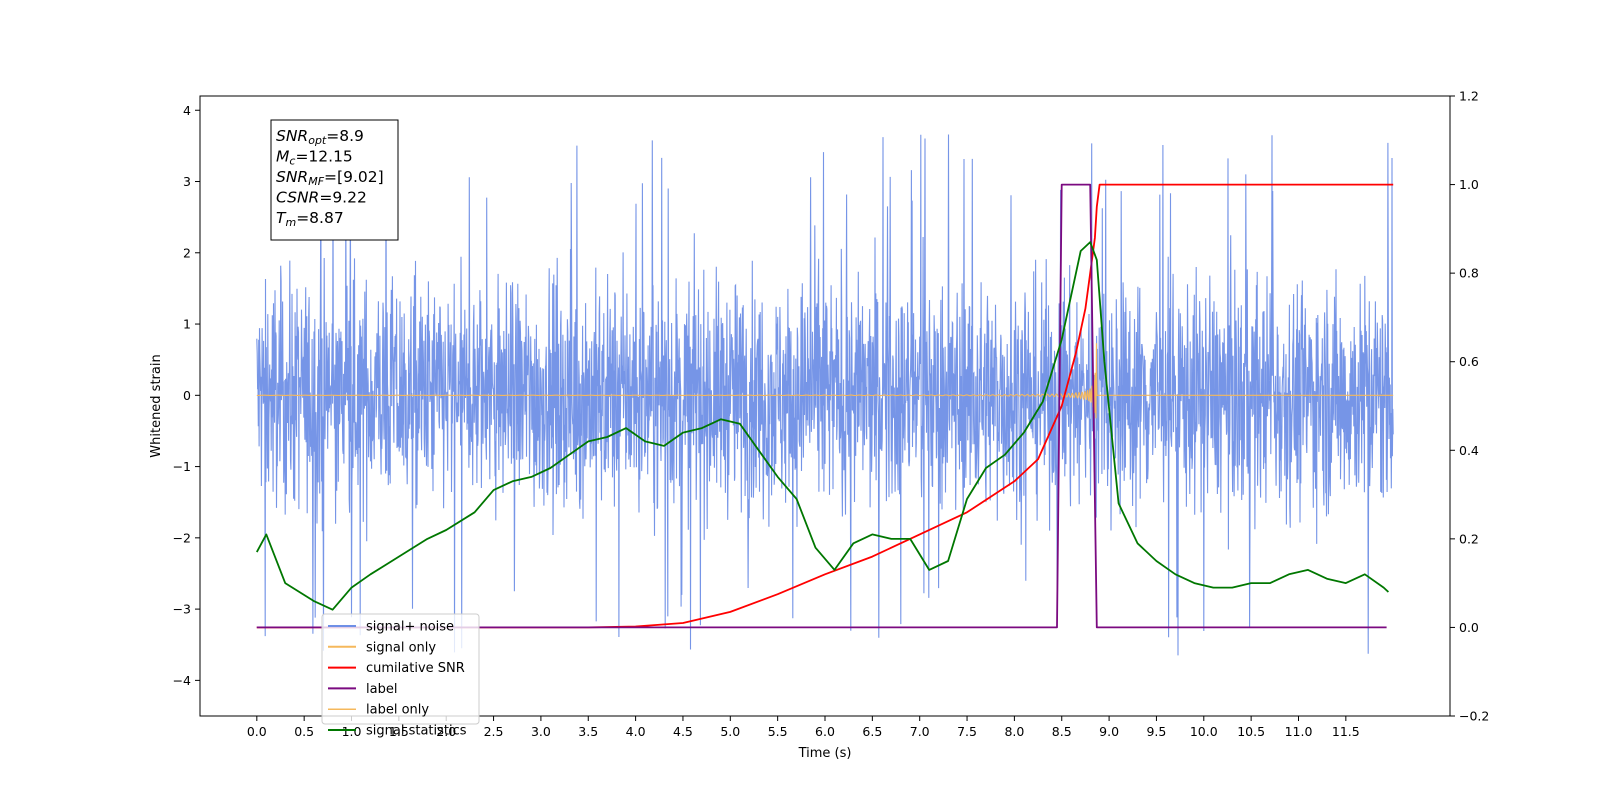  I want to click on legend-label: signal statistics, so click(416, 731).